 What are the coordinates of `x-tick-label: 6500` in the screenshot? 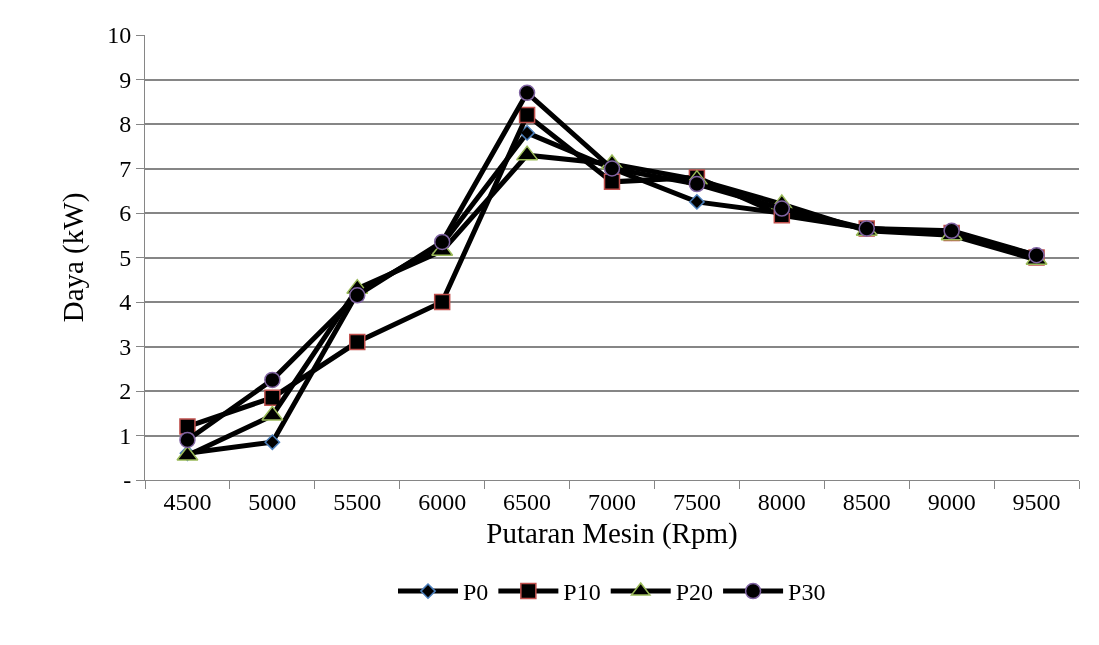 It's located at (527, 501).